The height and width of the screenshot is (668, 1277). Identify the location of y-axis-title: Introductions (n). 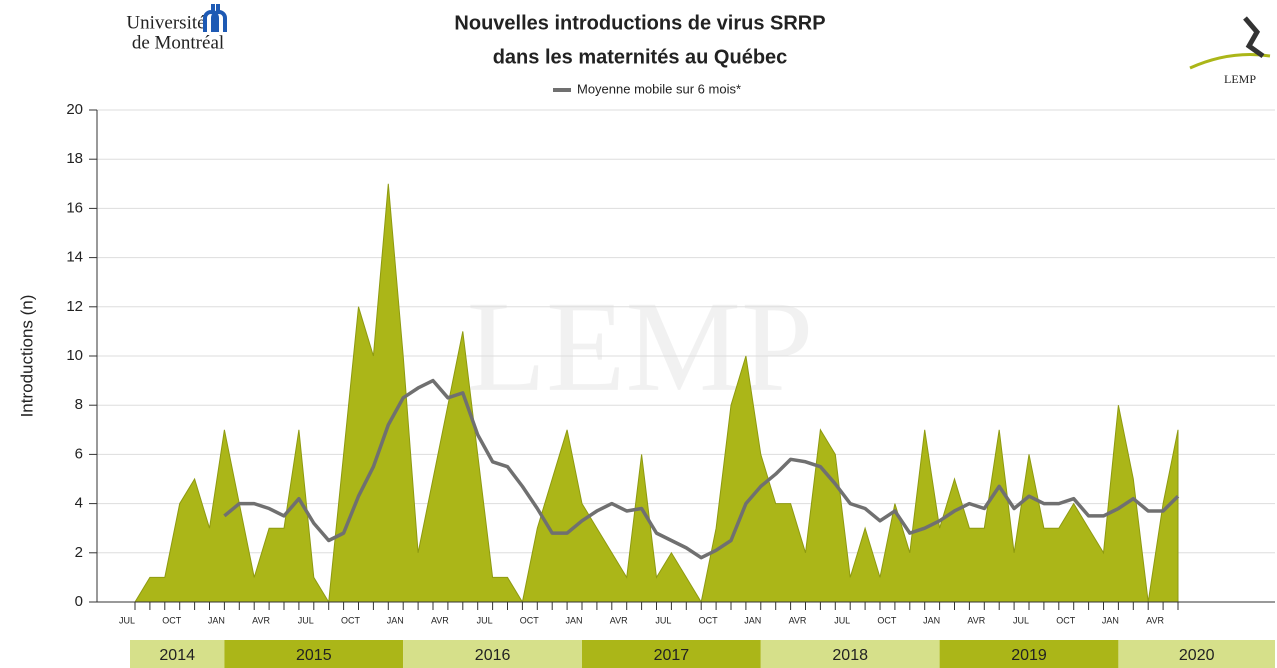
(26, 356).